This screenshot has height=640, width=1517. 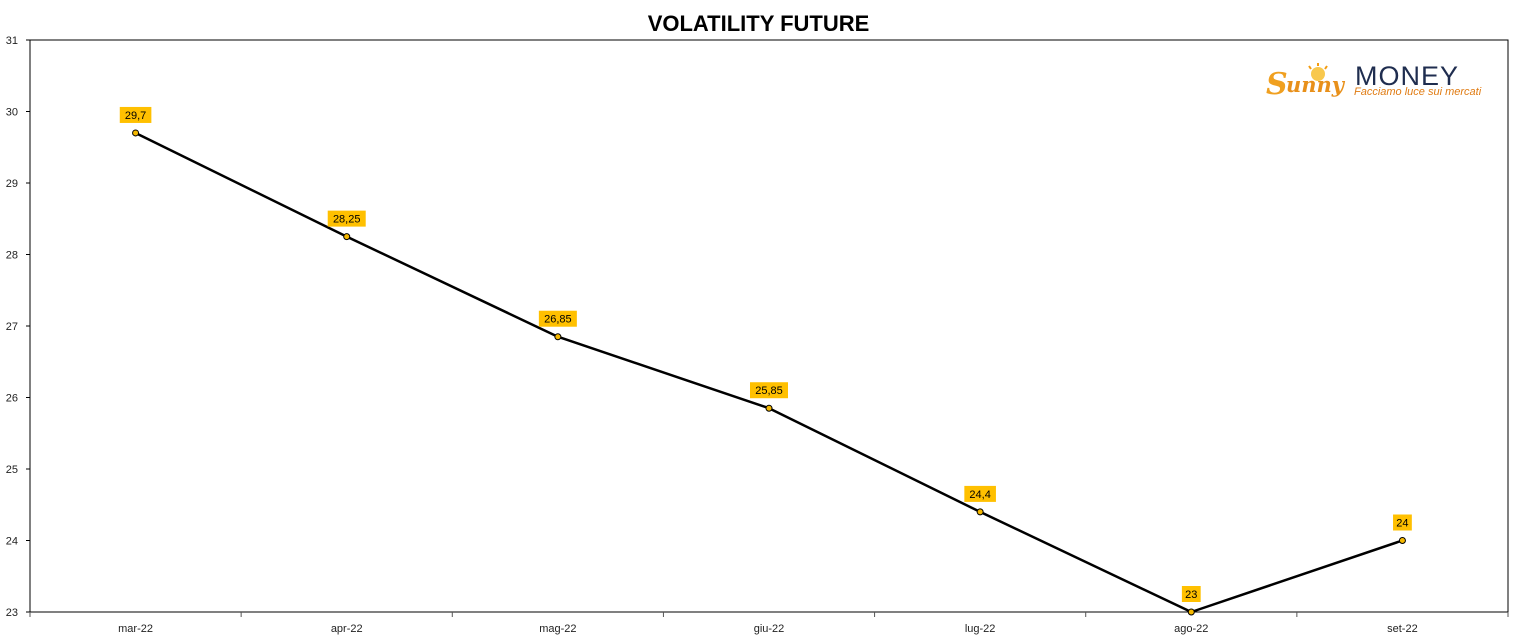 I want to click on data-label-text: 29,7, so click(x=135, y=116).